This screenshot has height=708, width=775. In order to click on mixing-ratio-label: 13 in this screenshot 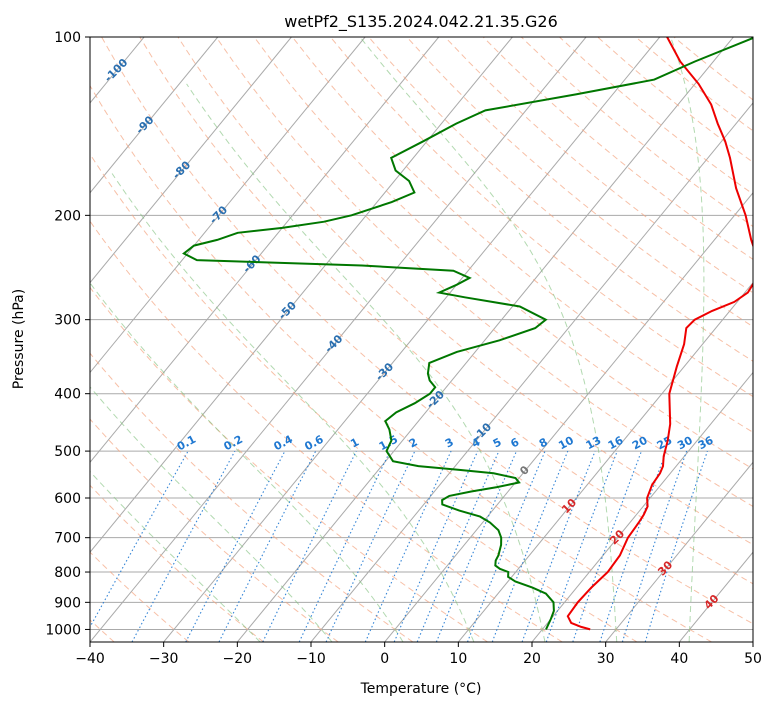, I will do `click(594, 443)`.